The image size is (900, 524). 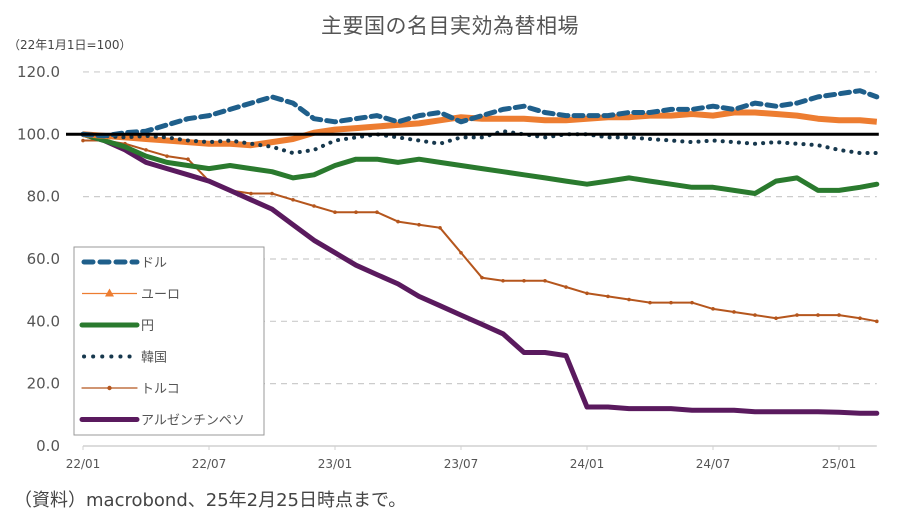 What do you see at coordinates (210, 500) in the screenshot?
I see `source-note: （資料）macrobond、25年2月25日時点まで。` at bounding box center [210, 500].